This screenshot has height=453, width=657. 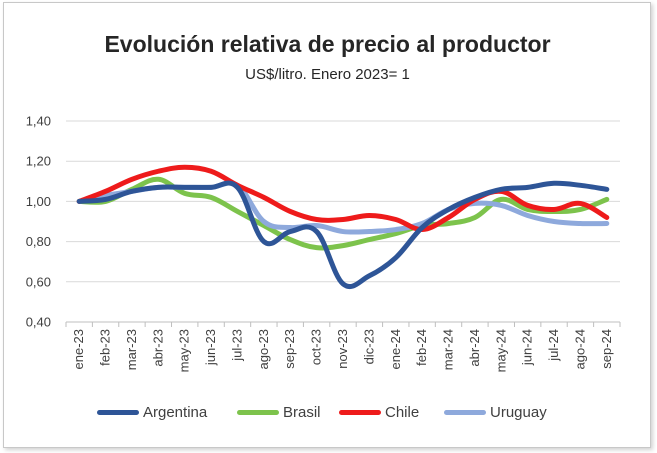 I want to click on x-tick-label: jul-23, so click(x=236, y=345).